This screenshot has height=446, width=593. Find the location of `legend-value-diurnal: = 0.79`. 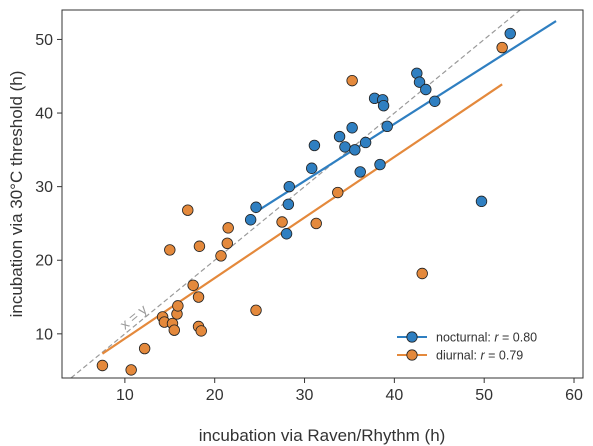

legend-value-diurnal: = 0.79 is located at coordinates (504, 356).